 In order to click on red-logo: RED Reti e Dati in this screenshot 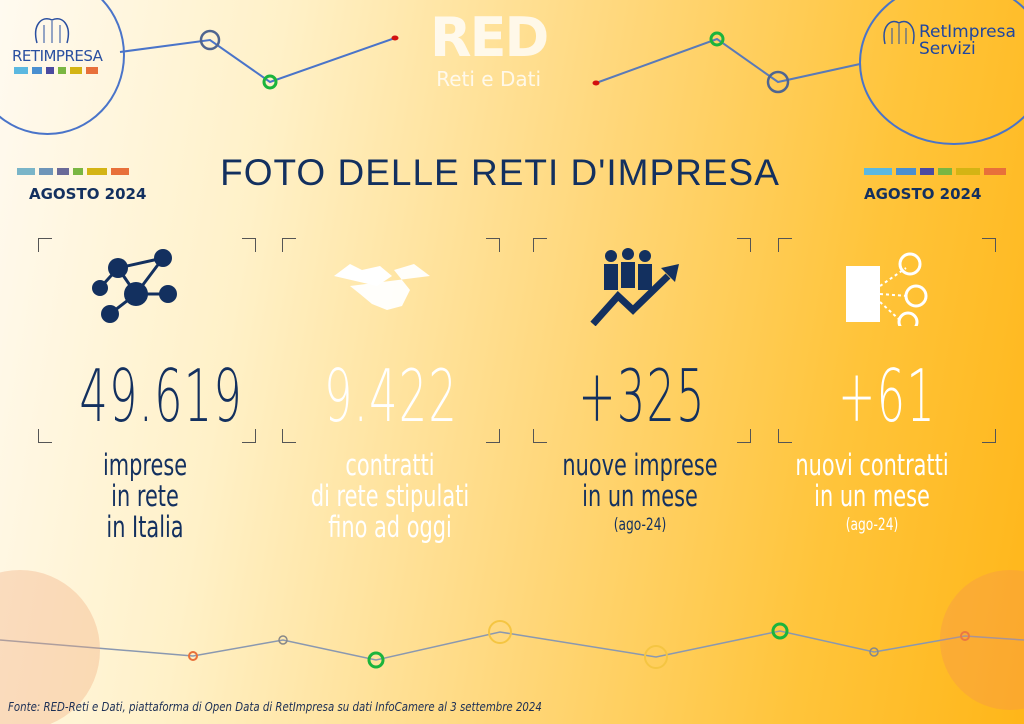, I will do `click(489, 48)`.